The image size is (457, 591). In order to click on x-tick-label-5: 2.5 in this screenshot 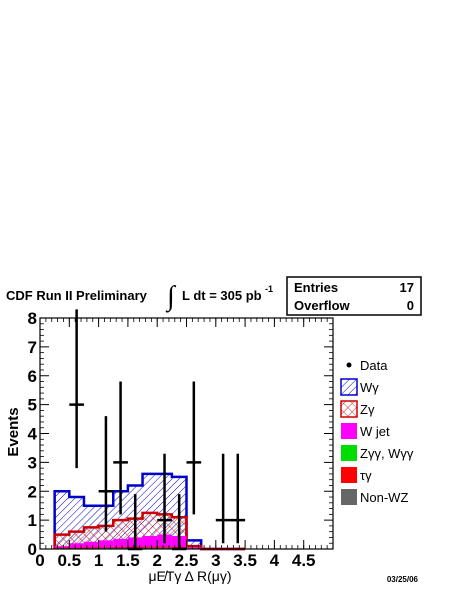, I will do `click(187, 560)`.